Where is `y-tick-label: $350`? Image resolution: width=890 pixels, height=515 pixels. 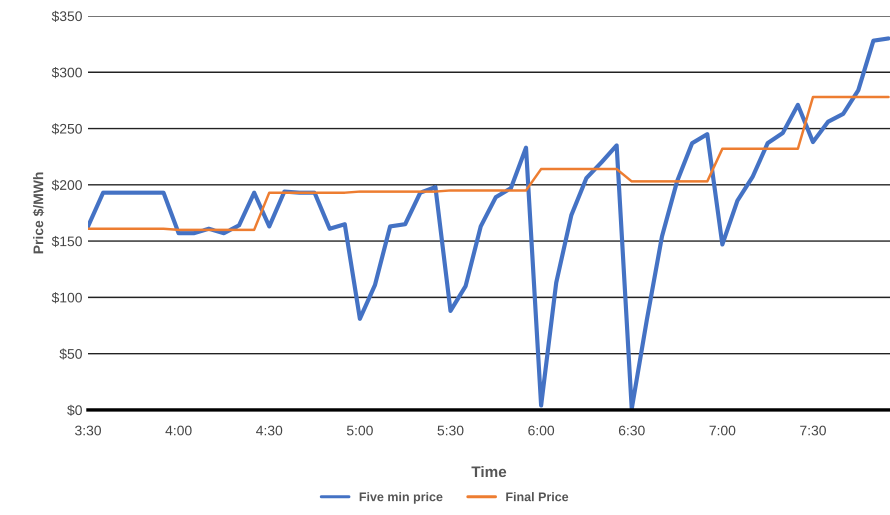
y-tick-label: $350 is located at coordinates (67, 16).